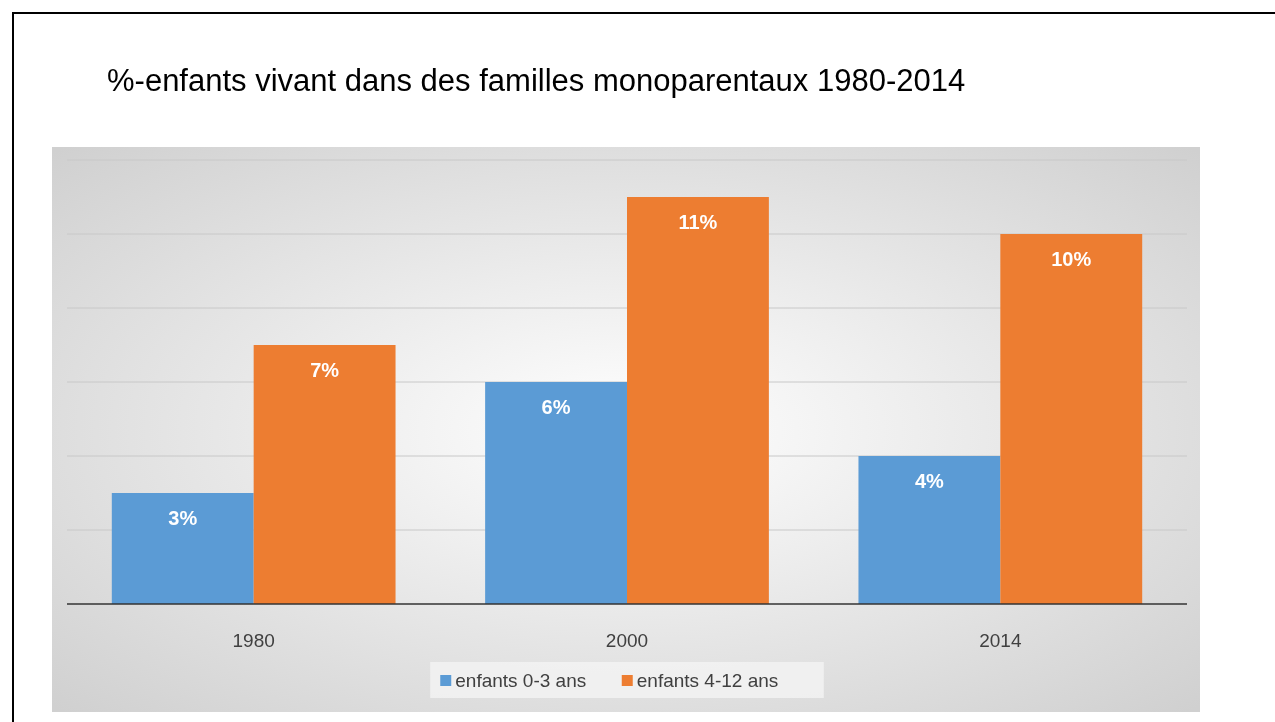 This screenshot has width=1275, height=722. What do you see at coordinates (253, 640) in the screenshot?
I see `x-tick-label: 1980` at bounding box center [253, 640].